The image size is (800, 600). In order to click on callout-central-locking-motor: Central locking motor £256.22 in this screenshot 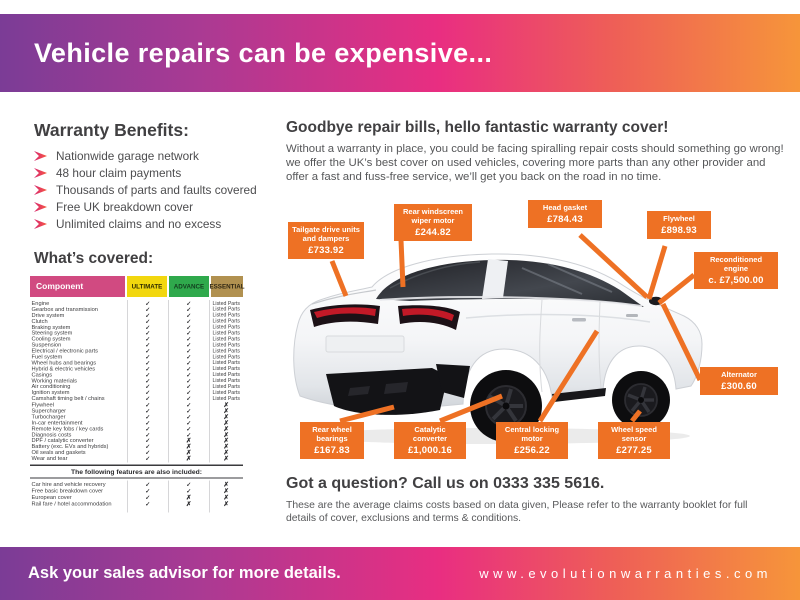, I will do `click(532, 441)`.